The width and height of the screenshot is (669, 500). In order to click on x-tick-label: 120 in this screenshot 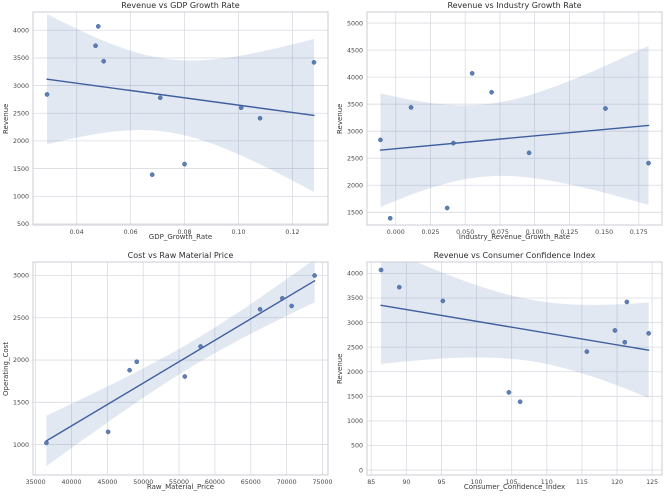, I will do `click(617, 482)`.